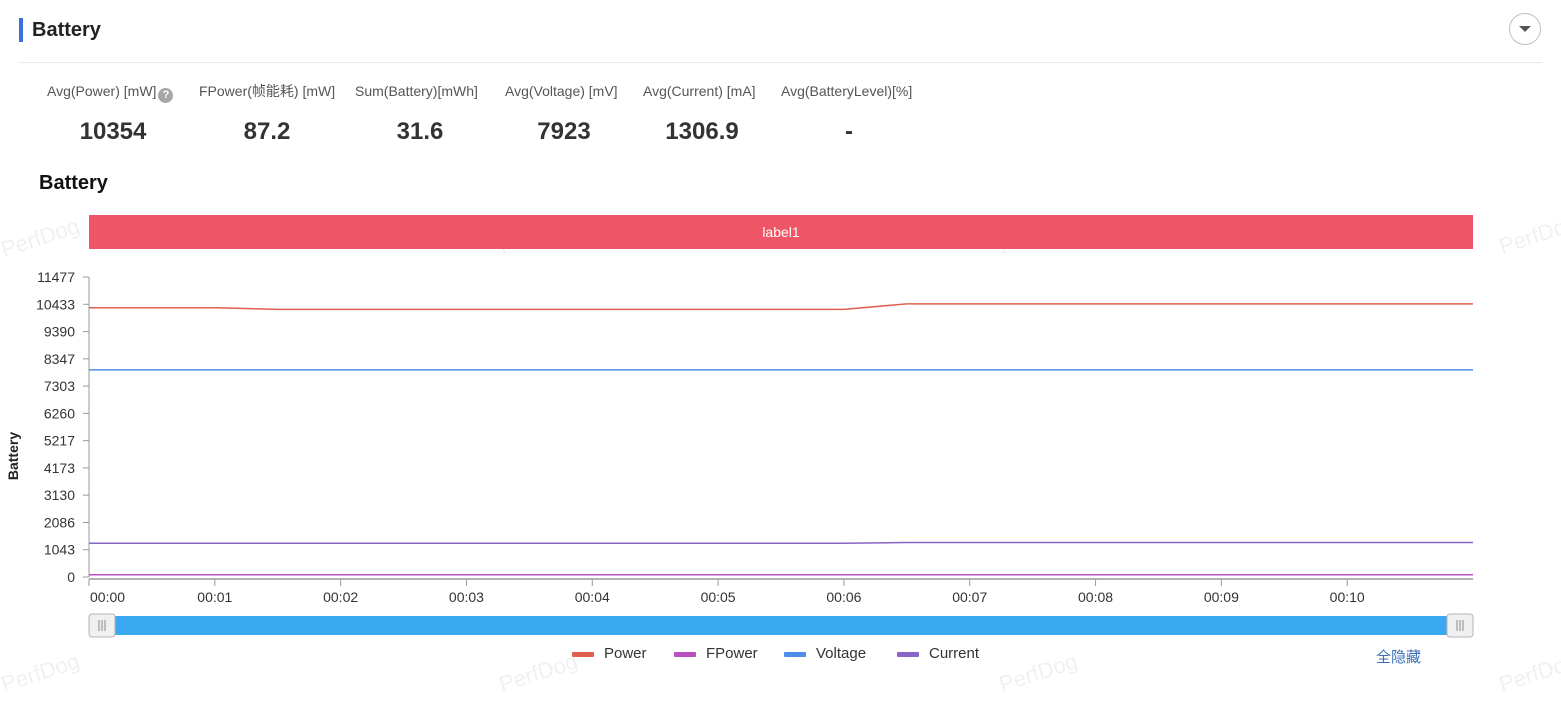 This screenshot has width=1561, height=706. I want to click on title-accent-bar, so click(21, 30).